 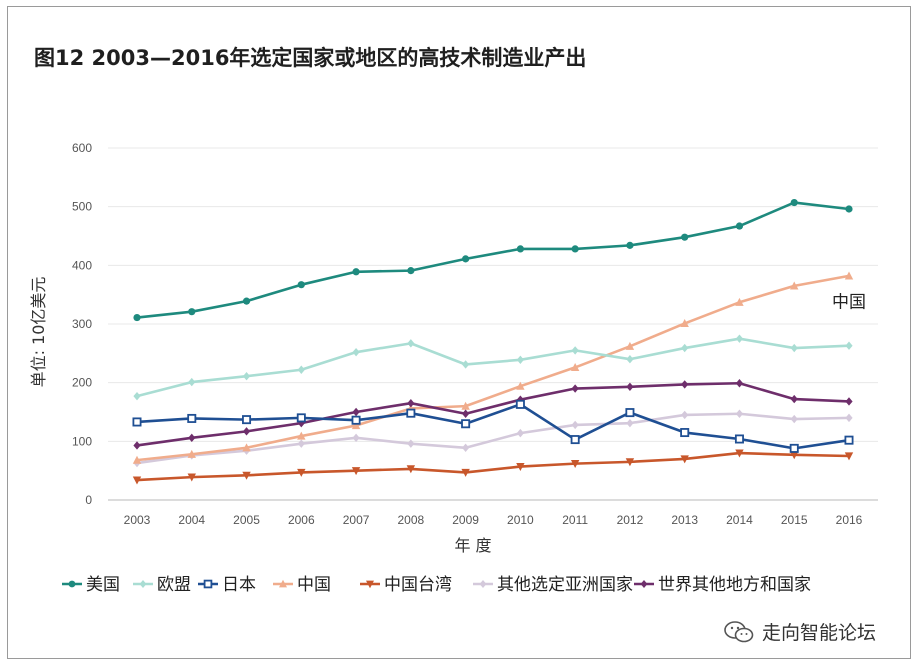 I want to click on legend-label: 欧盟, so click(x=174, y=585).